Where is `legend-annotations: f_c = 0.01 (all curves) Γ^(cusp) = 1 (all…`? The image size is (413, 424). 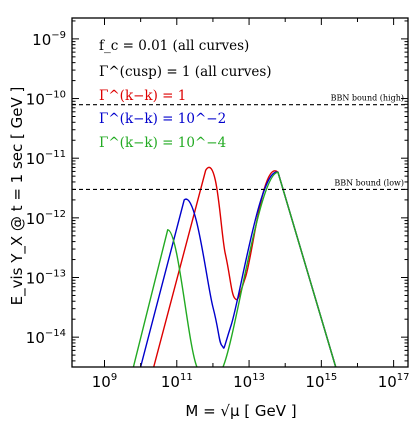
legend-annotations: f_c = 0.01 (all curves) Γ^(cusp) = 1 (all… is located at coordinates (185, 94).